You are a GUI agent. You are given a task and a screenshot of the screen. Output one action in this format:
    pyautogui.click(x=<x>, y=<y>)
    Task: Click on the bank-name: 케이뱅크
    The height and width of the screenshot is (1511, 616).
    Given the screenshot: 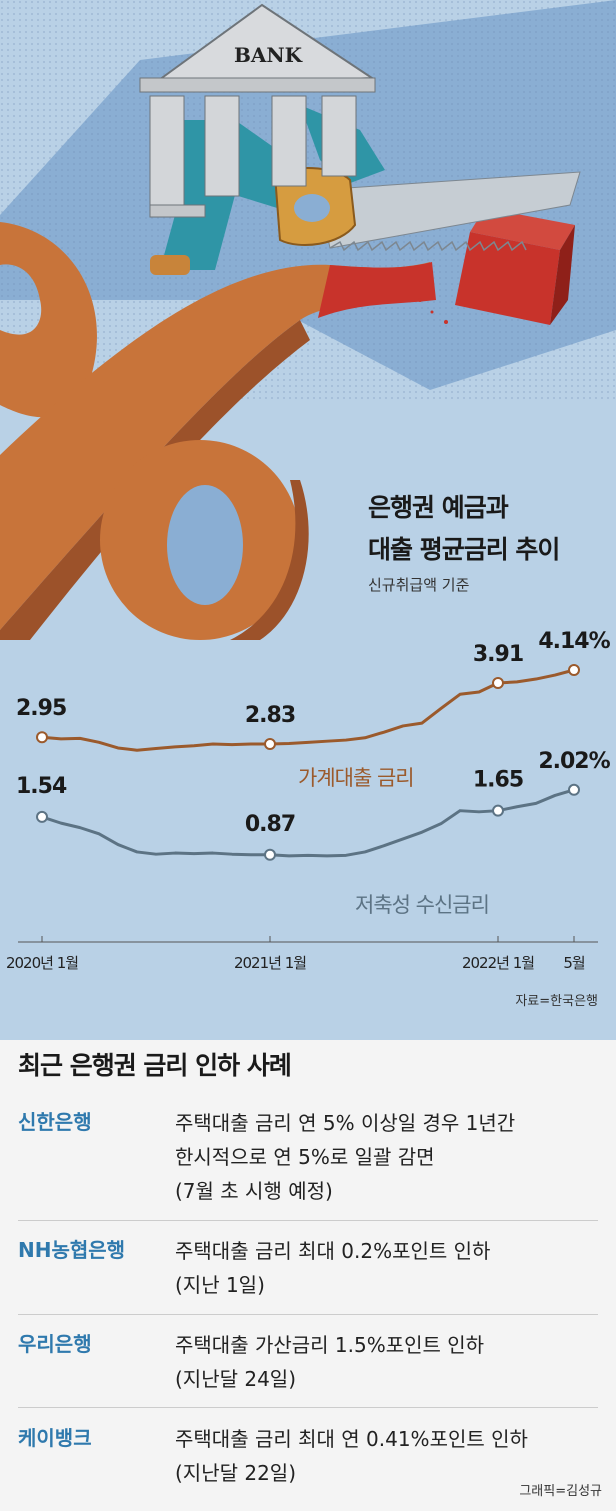 What is the action you would take?
    pyautogui.click(x=55, y=1438)
    